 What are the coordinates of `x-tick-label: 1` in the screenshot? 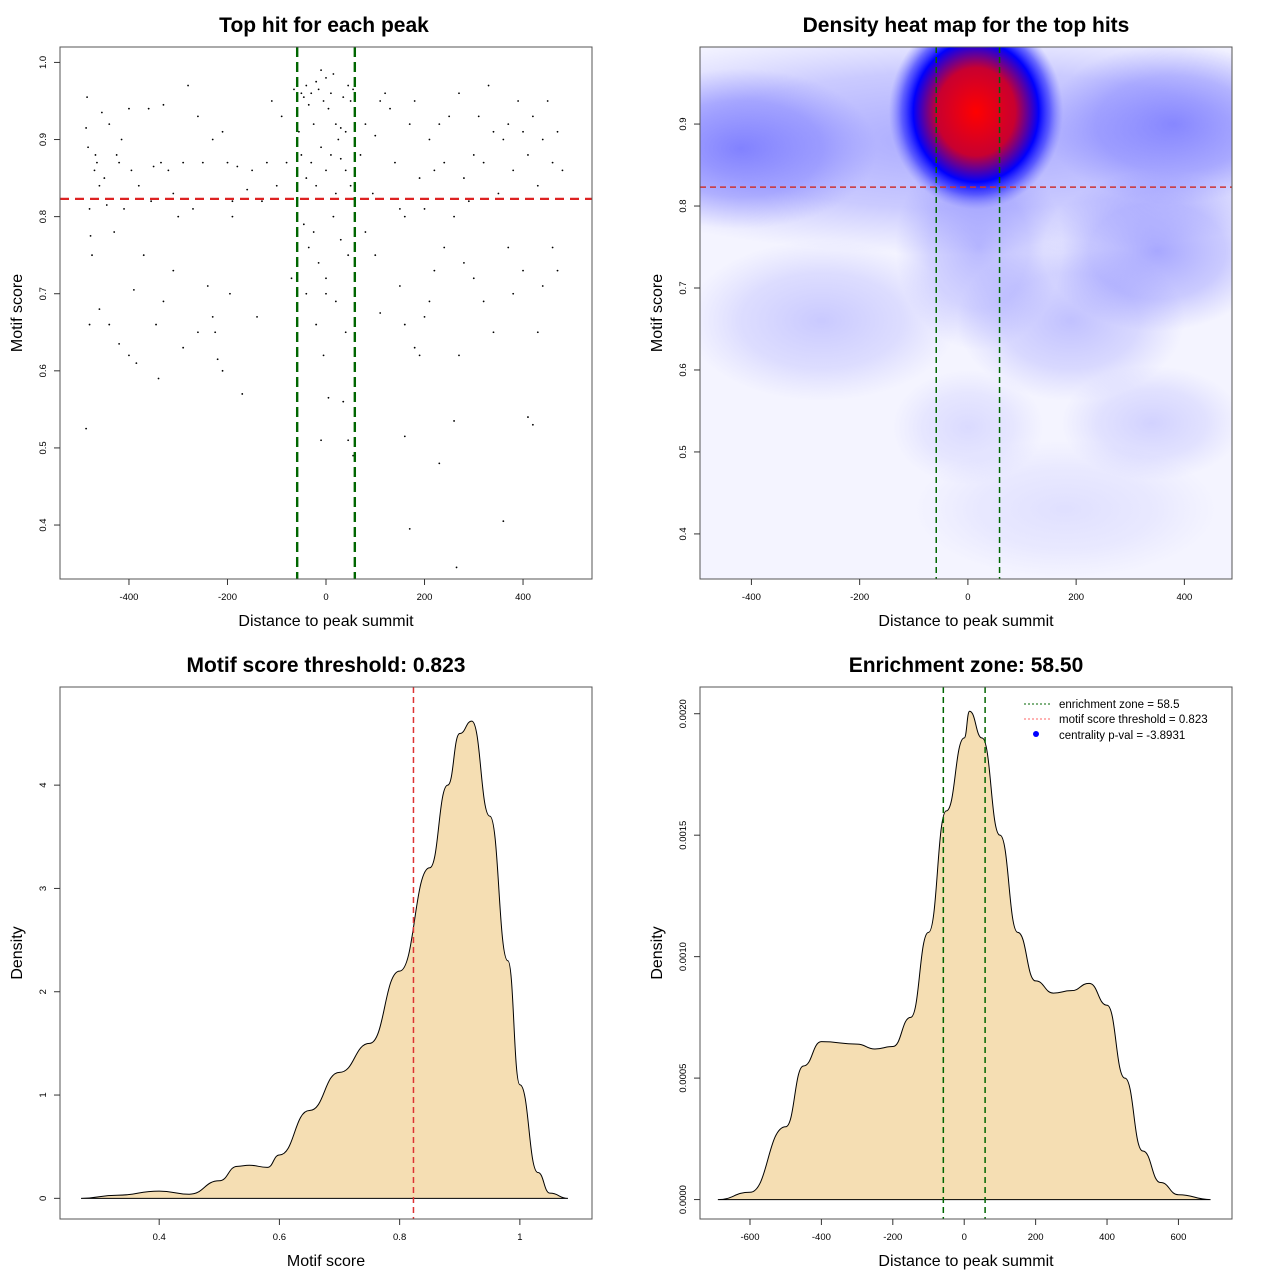 It's located at (519, 1237).